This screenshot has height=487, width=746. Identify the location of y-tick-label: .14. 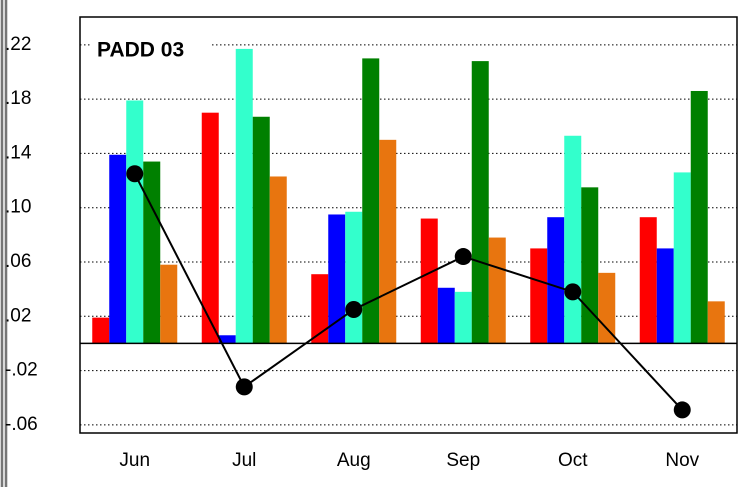
(18, 152).